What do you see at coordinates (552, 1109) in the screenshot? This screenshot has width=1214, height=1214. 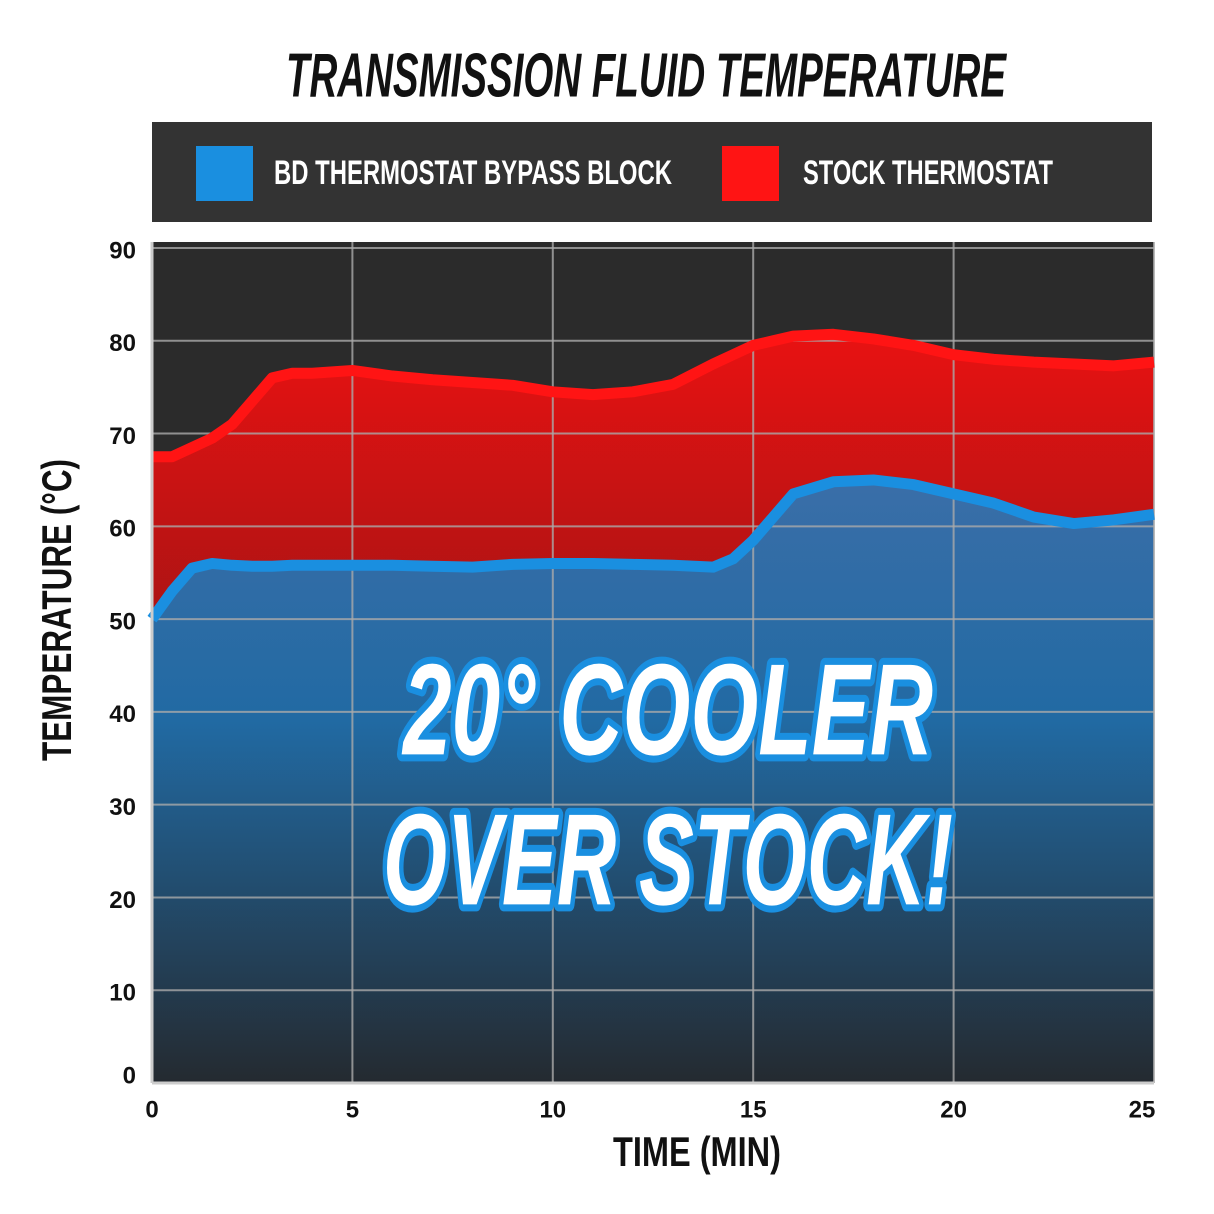 I see `x-tick-label: 10` at bounding box center [552, 1109].